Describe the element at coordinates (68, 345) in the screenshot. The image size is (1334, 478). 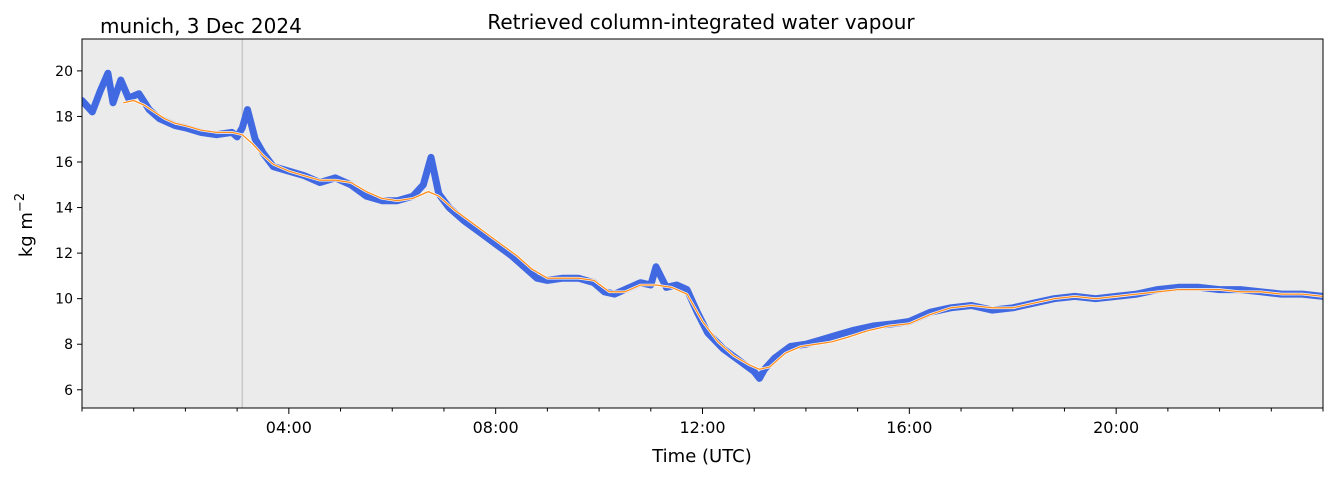
I see `y-tick-label: 8` at that location.